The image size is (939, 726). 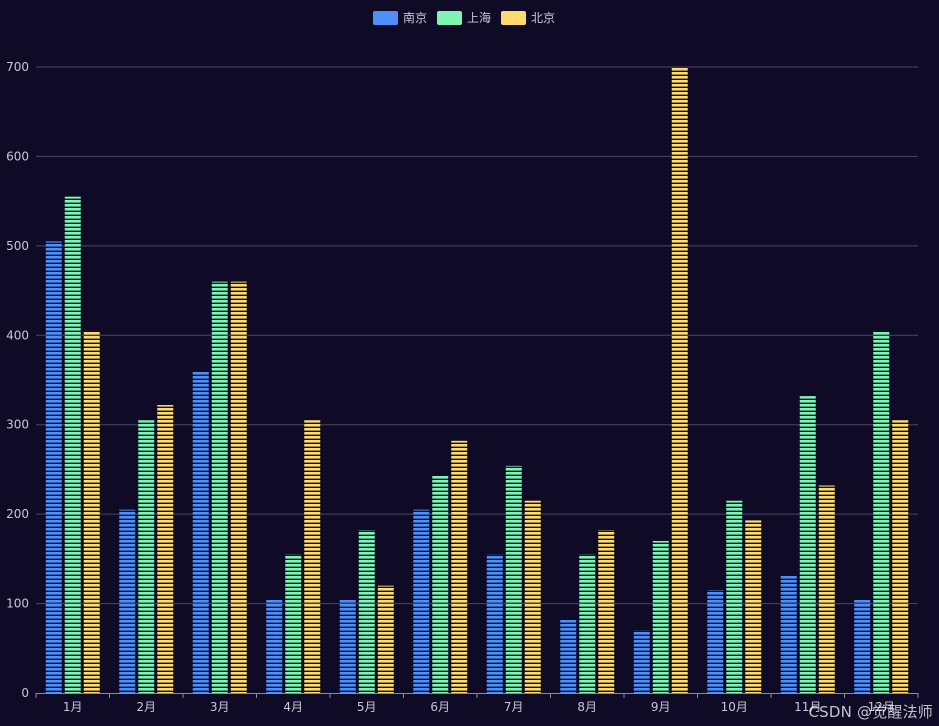 I want to click on bar-北京-5月, so click(x=385, y=639).